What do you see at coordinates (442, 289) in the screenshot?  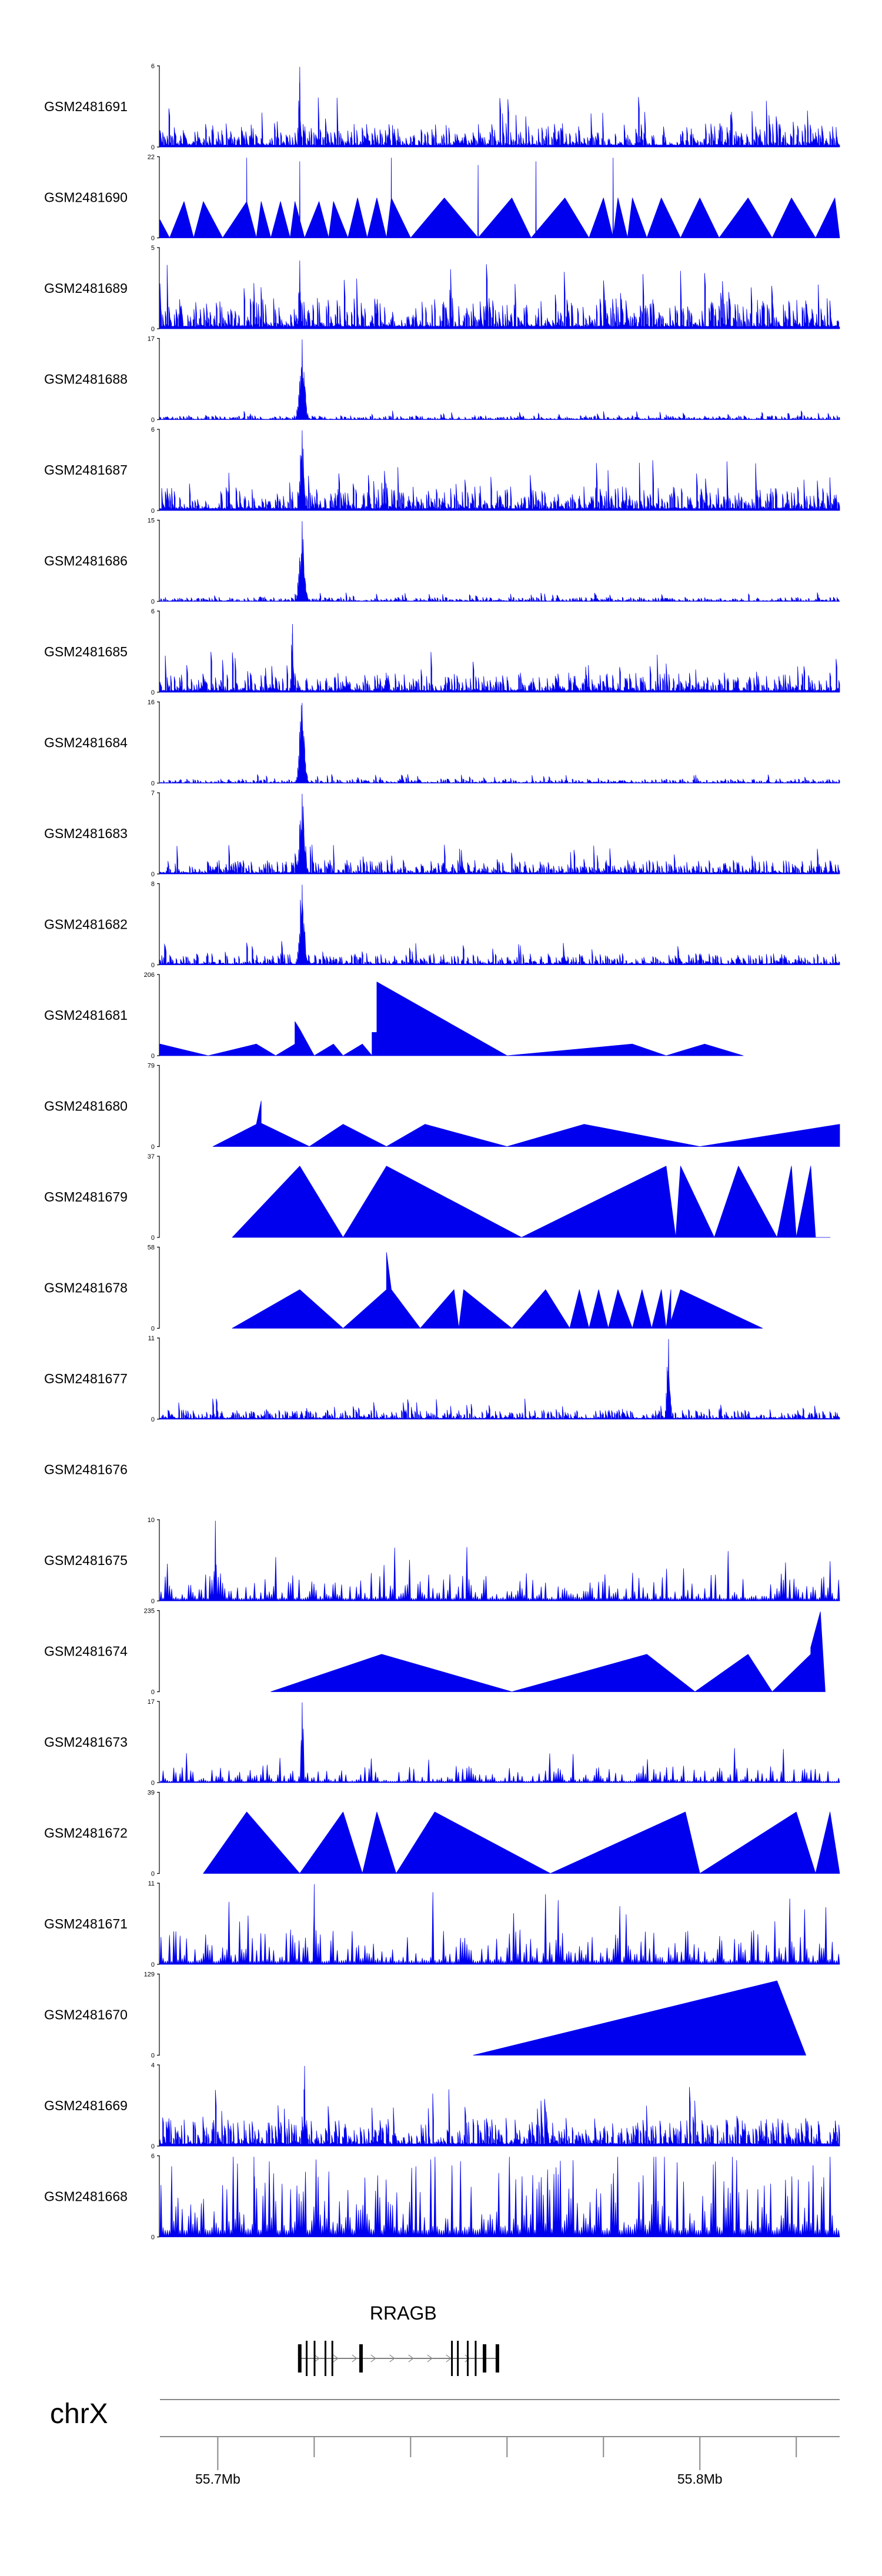 I see `track-GSM2481689: GSM2481689 5 0` at bounding box center [442, 289].